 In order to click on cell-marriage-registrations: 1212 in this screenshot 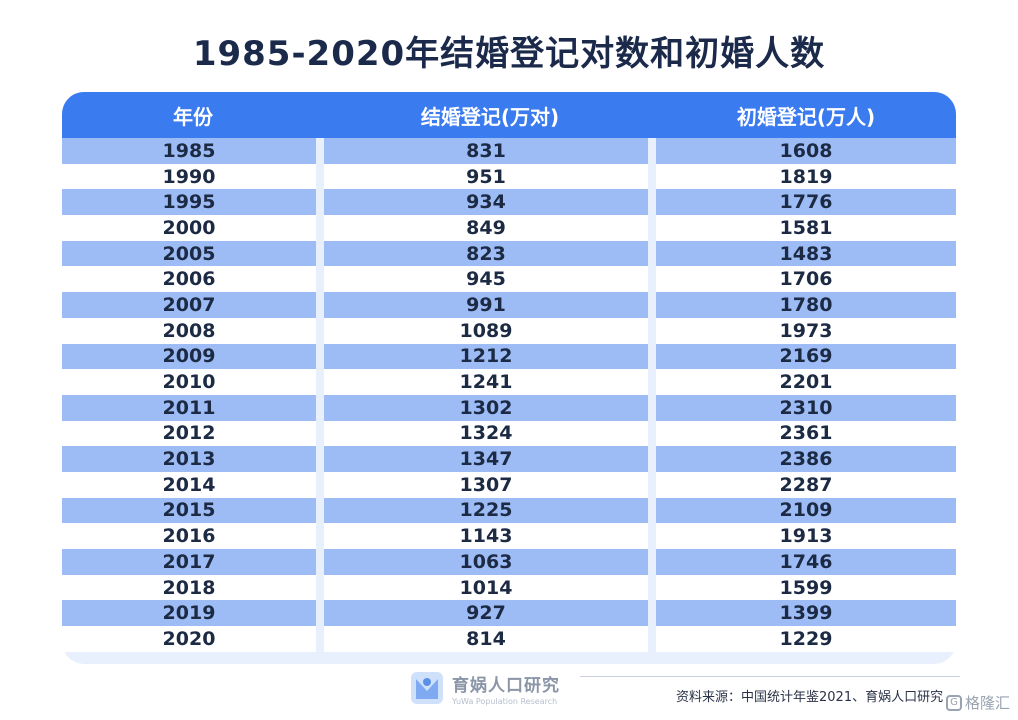, I will do `click(490, 356)`.